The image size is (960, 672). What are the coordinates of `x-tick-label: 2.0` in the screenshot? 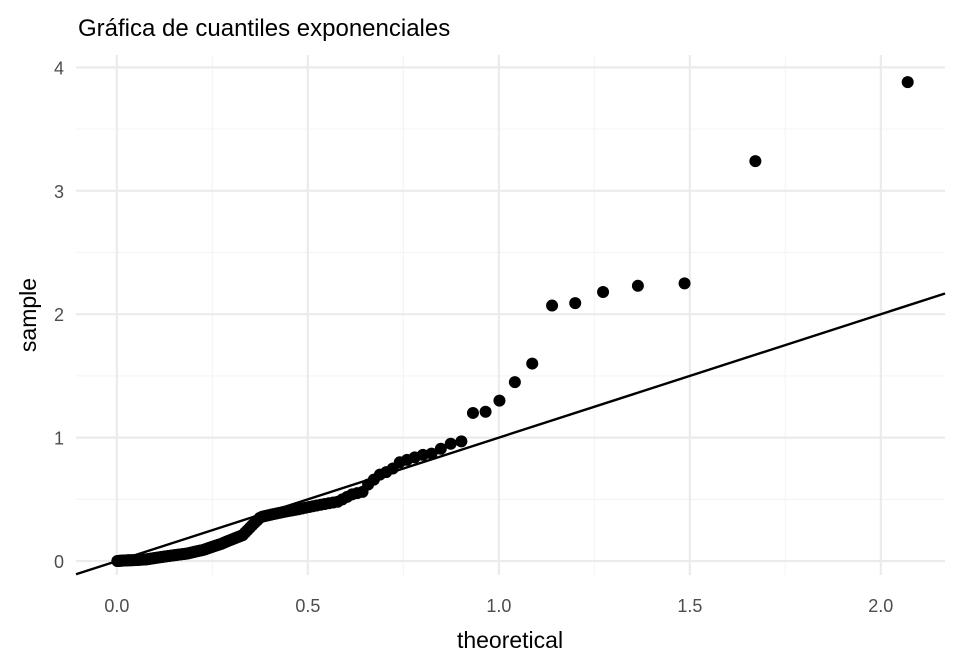 It's located at (880, 606).